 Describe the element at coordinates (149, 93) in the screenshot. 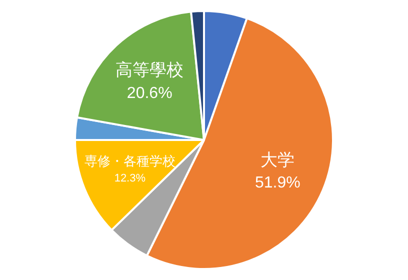

I see `data-label: 20.6%` at that location.